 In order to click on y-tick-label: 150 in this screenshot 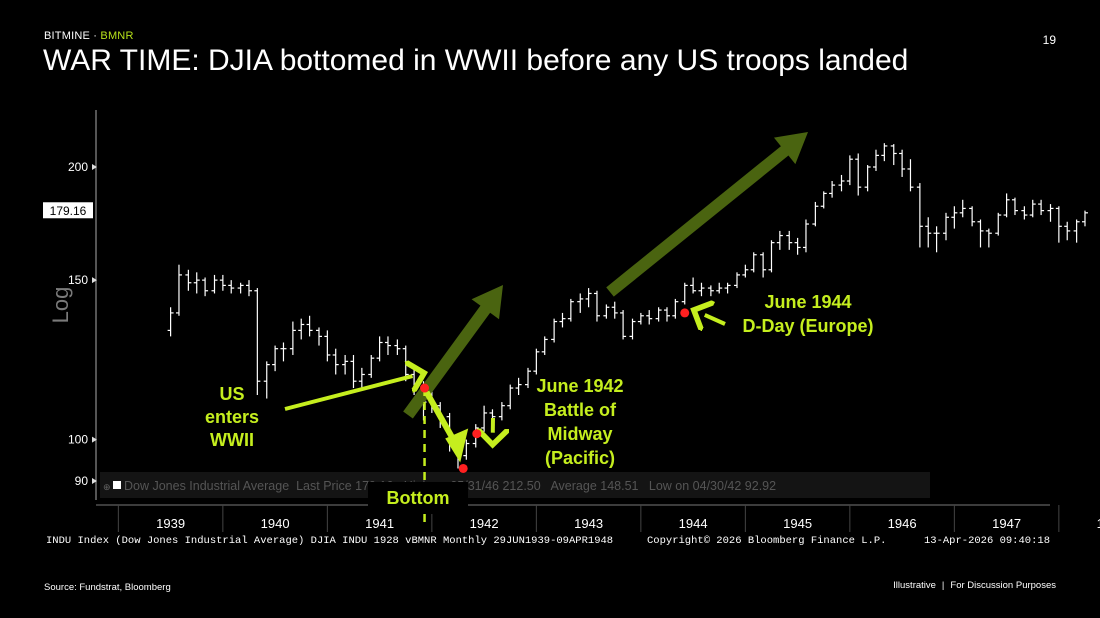, I will do `click(78, 280)`.